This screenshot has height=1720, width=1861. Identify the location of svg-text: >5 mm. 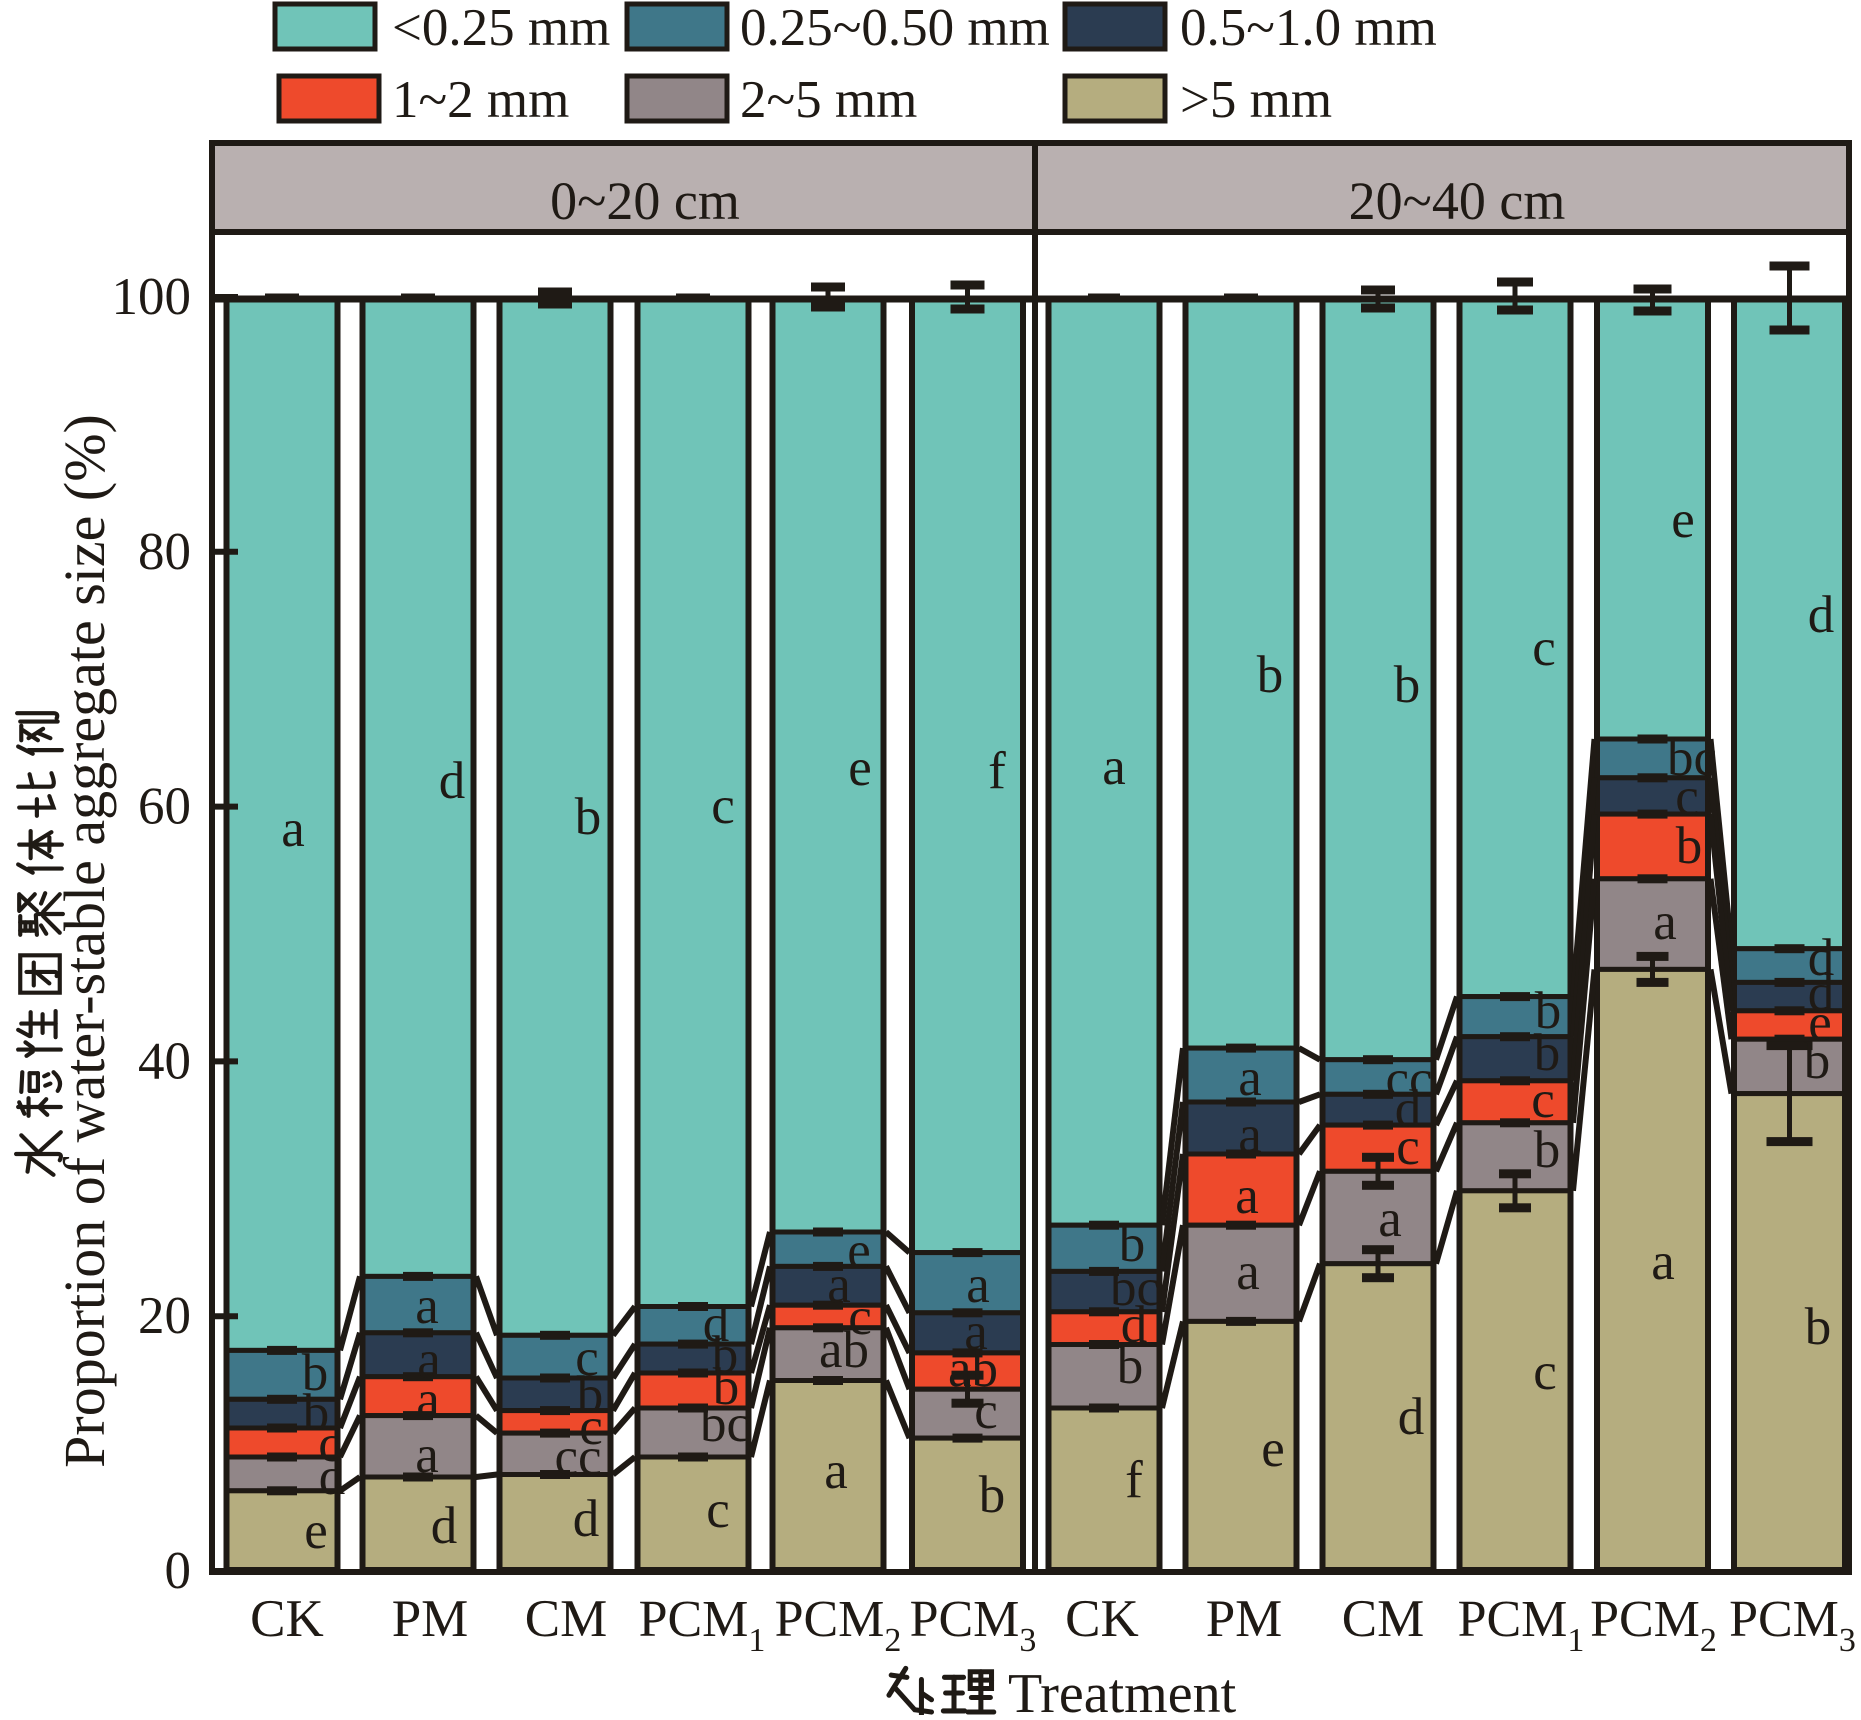
(1256, 100).